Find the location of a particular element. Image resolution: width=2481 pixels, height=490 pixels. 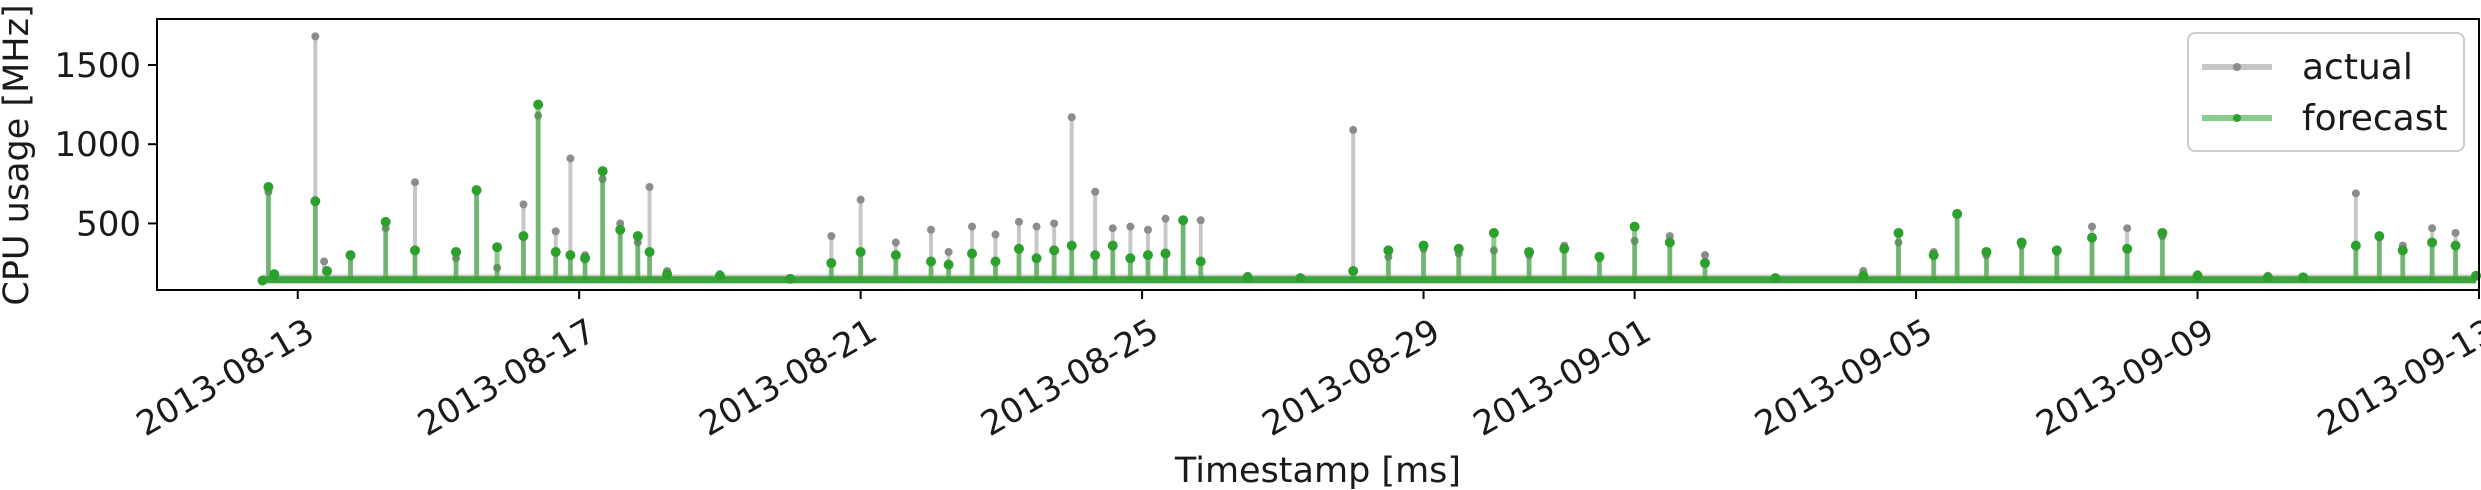

x-tick-label: 2013-08-21 is located at coordinates (788, 377).